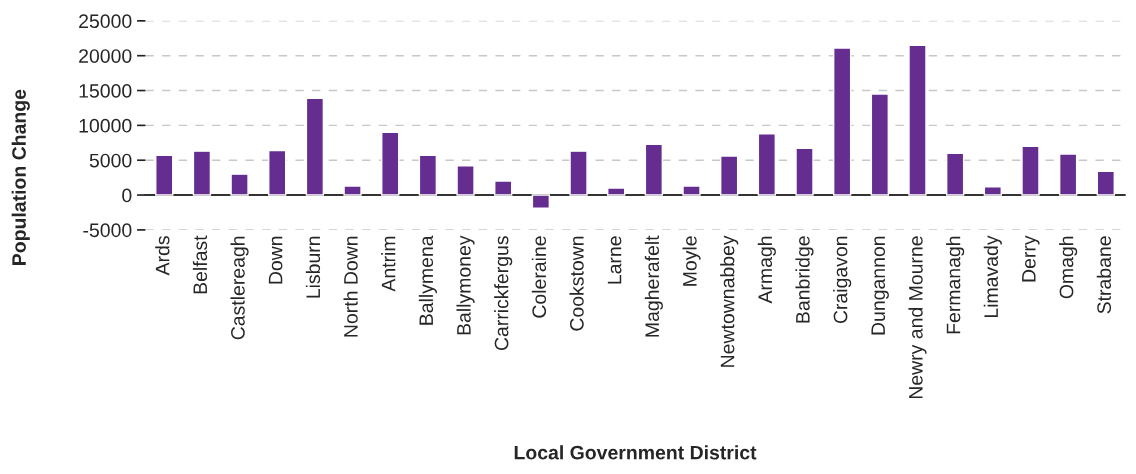  What do you see at coordinates (239, 288) in the screenshot?
I see `x-tick-label: Castlereagh` at bounding box center [239, 288].